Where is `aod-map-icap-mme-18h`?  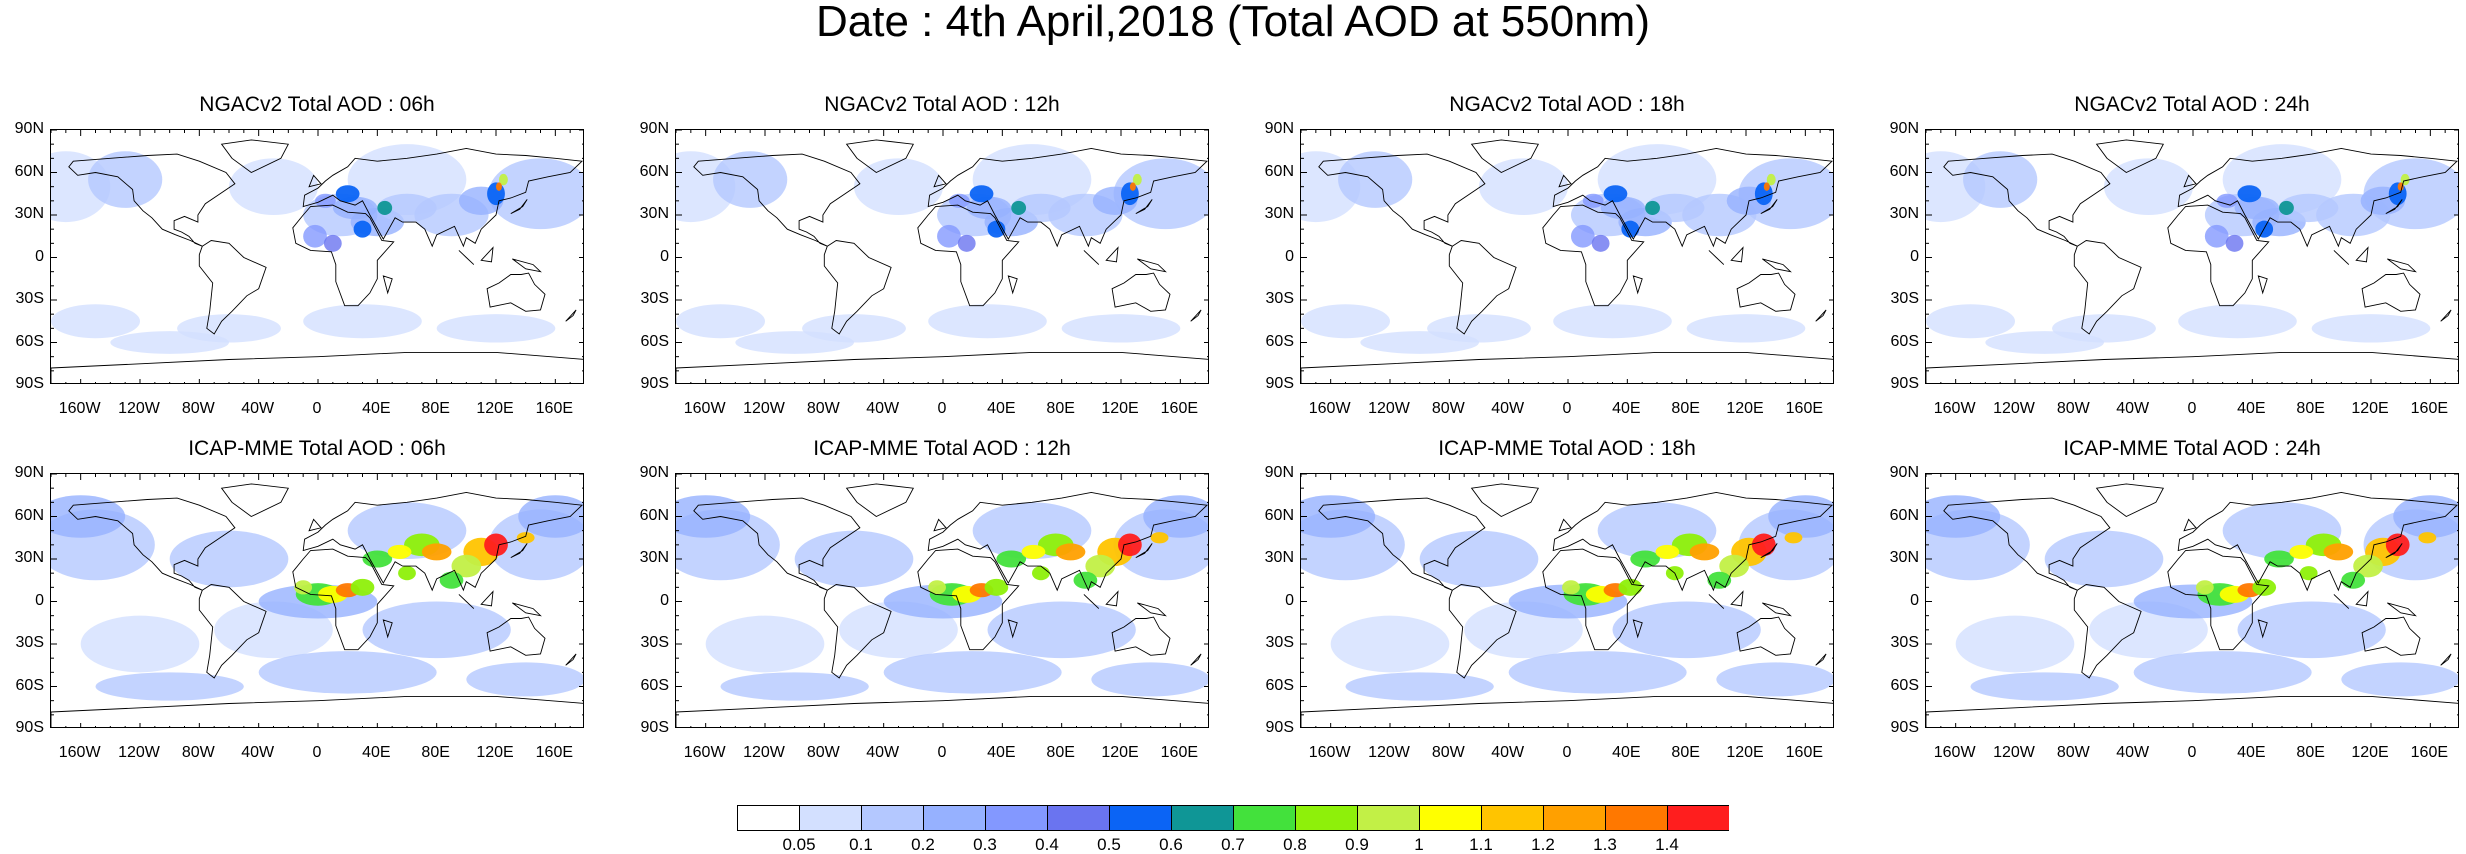 aod-map-icap-mme-18h is located at coordinates (1567, 600).